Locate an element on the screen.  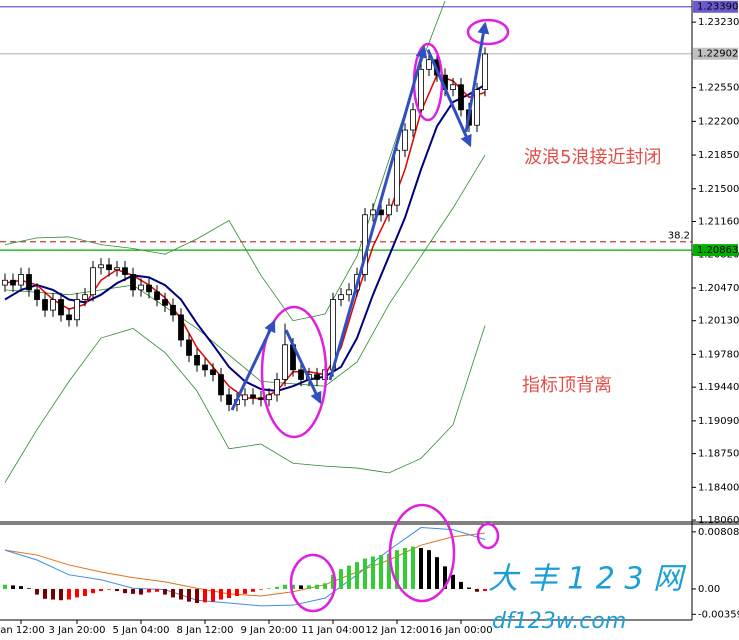
price-box-label: 1.23390 is located at coordinates (717, 7).